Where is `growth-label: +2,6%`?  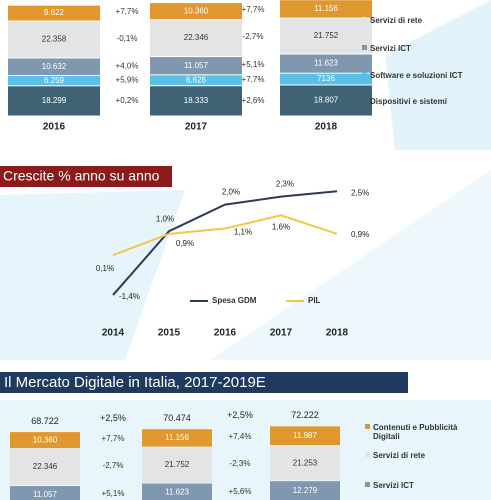
growth-label: +2,6% is located at coordinates (253, 100).